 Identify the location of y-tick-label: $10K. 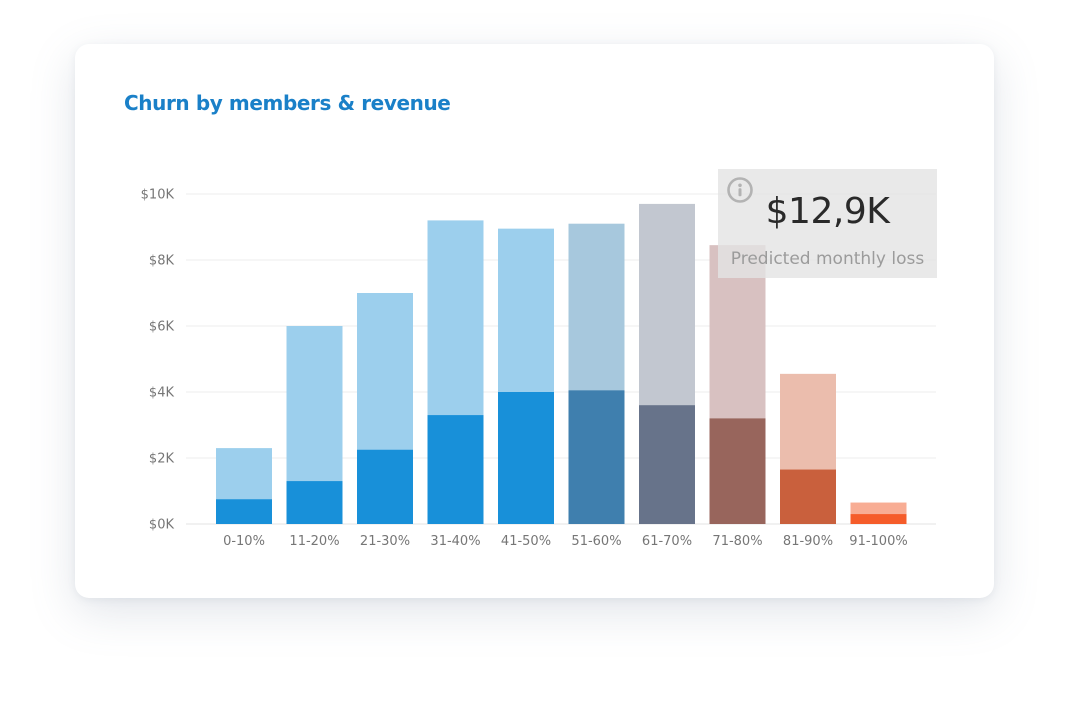
(158, 195).